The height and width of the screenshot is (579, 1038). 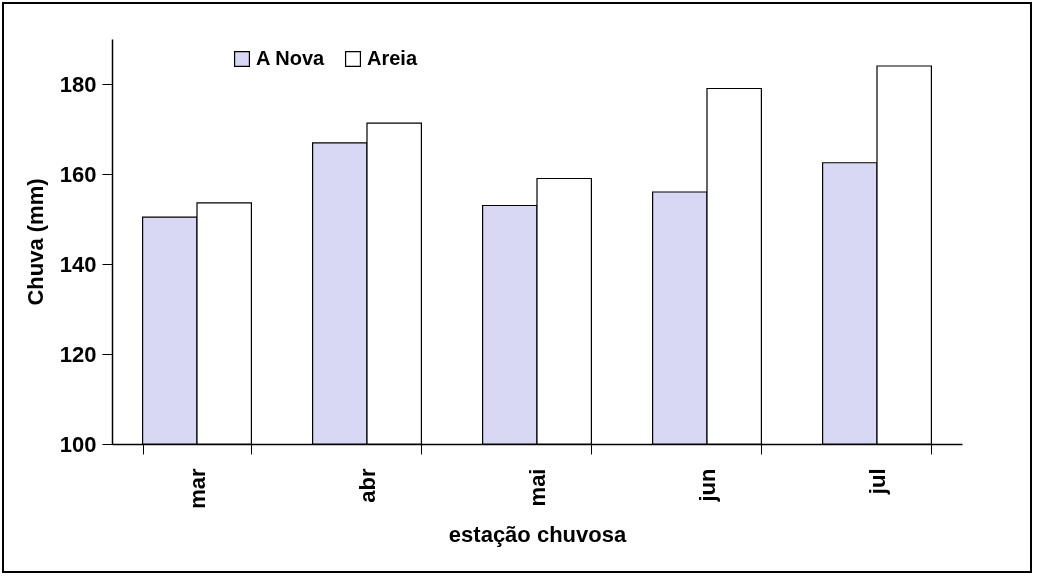 I want to click on y-tick-label: 120, so click(x=78, y=354).